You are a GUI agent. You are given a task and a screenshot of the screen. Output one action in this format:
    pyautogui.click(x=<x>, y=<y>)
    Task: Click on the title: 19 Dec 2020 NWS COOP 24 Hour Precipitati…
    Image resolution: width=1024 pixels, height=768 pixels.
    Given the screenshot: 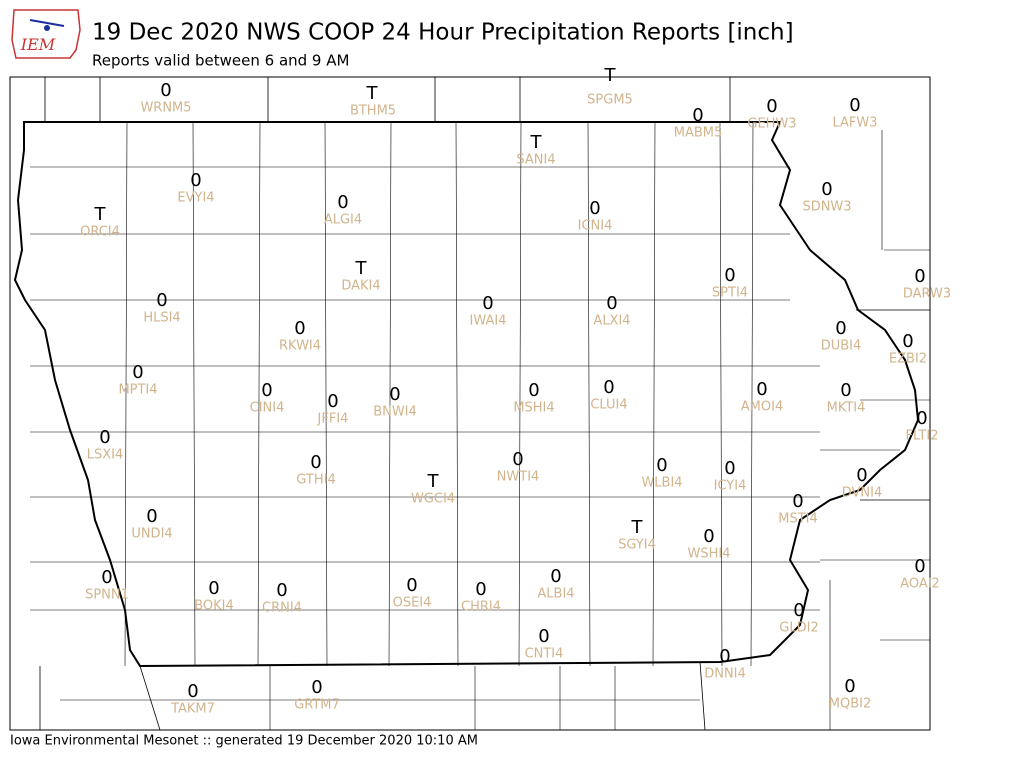 What is the action you would take?
    pyautogui.click(x=443, y=33)
    